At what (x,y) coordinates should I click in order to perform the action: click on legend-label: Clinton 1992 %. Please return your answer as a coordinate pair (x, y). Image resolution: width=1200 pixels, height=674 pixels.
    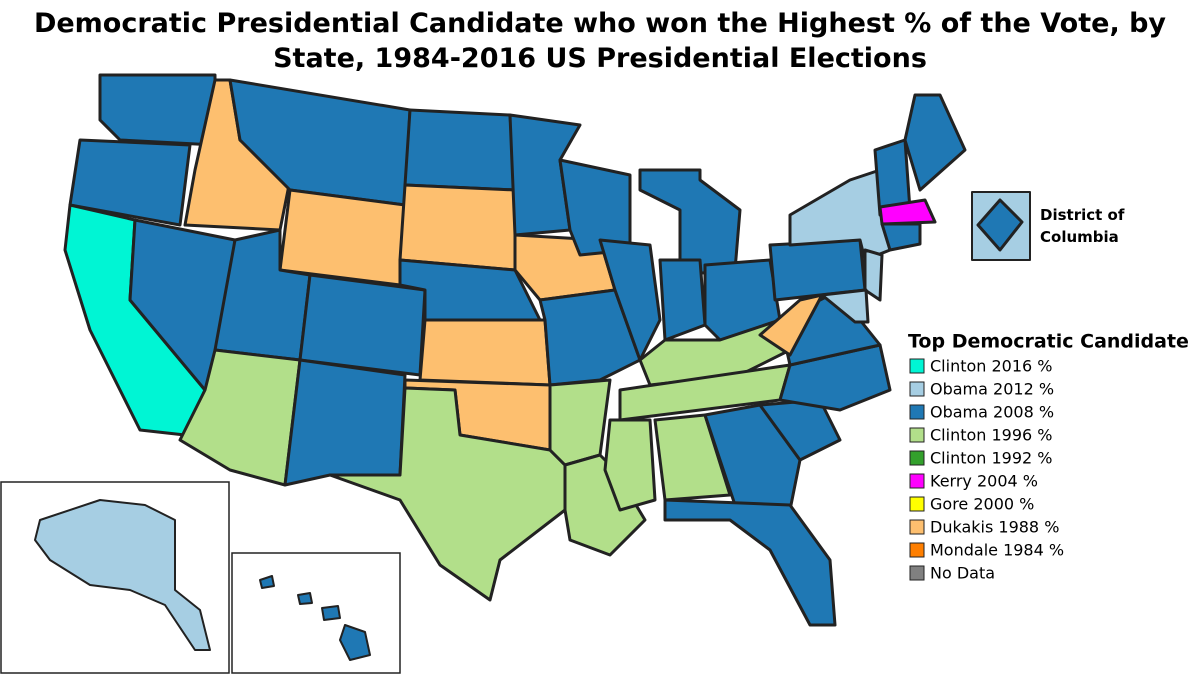
    Looking at the image, I should click on (991, 458).